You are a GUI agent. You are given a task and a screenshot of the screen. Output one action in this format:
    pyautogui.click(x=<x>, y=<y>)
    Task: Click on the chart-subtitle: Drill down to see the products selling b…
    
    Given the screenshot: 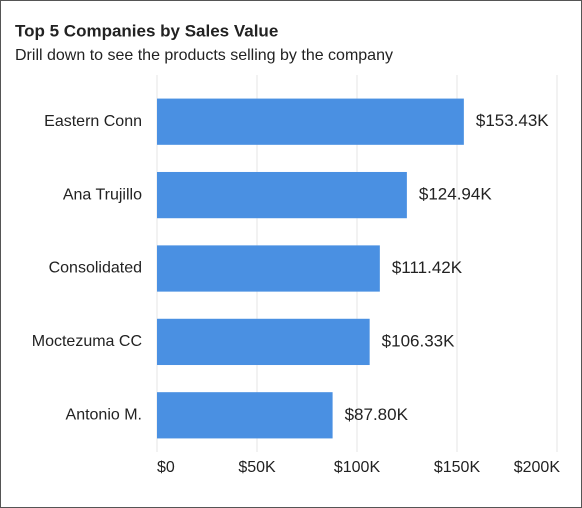 What is the action you would take?
    pyautogui.click(x=204, y=55)
    